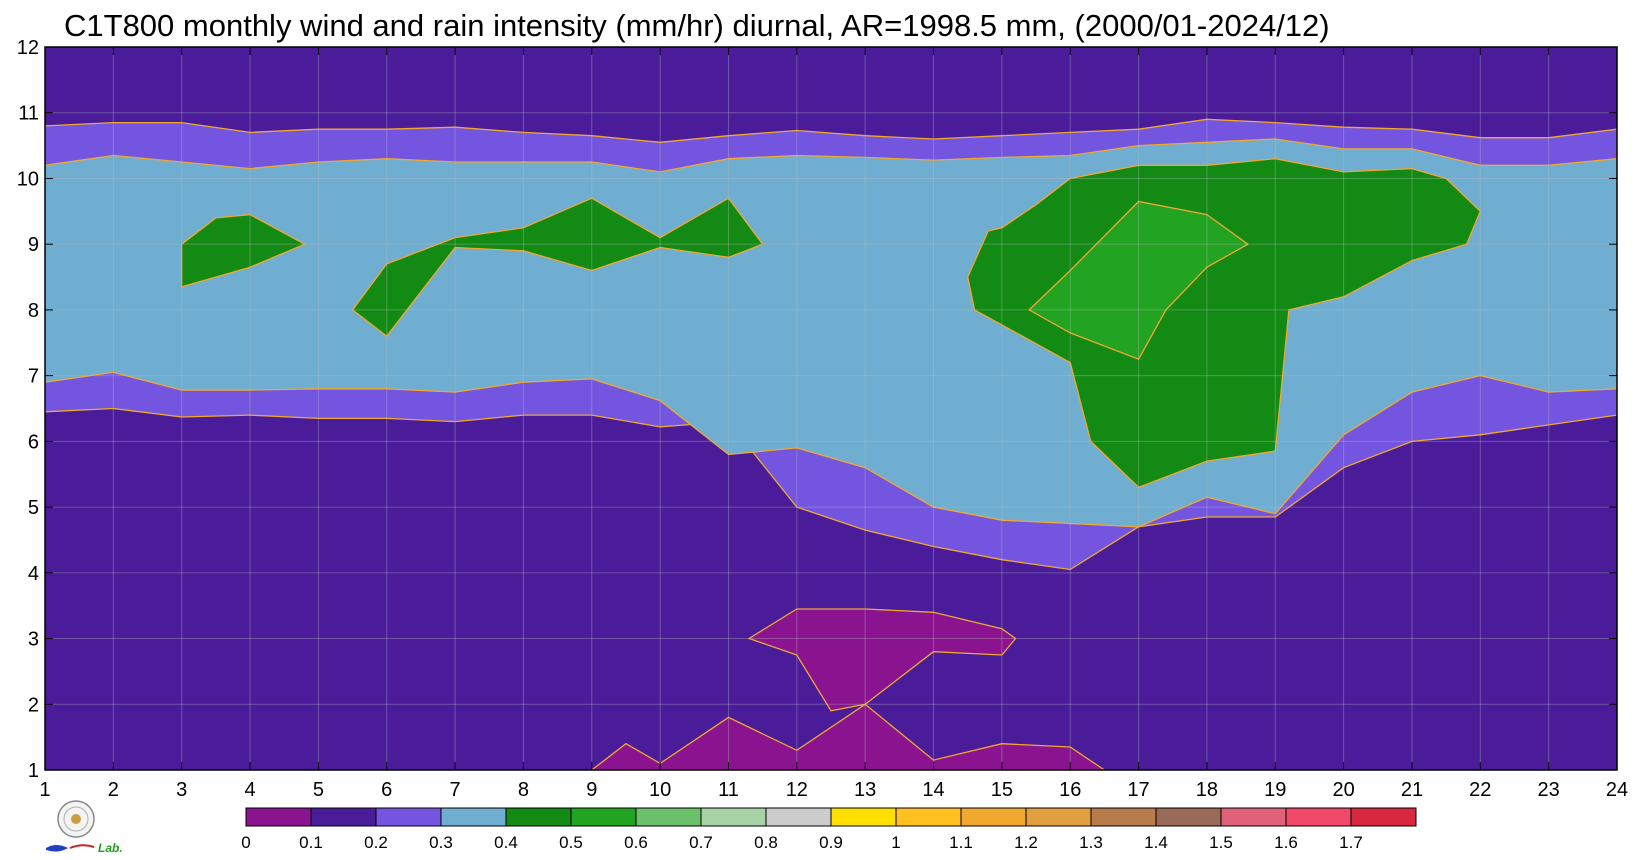 The image size is (1640, 860). Describe the element at coordinates (376, 842) in the screenshot. I see `colorbar-tick-label: 0.2` at that location.